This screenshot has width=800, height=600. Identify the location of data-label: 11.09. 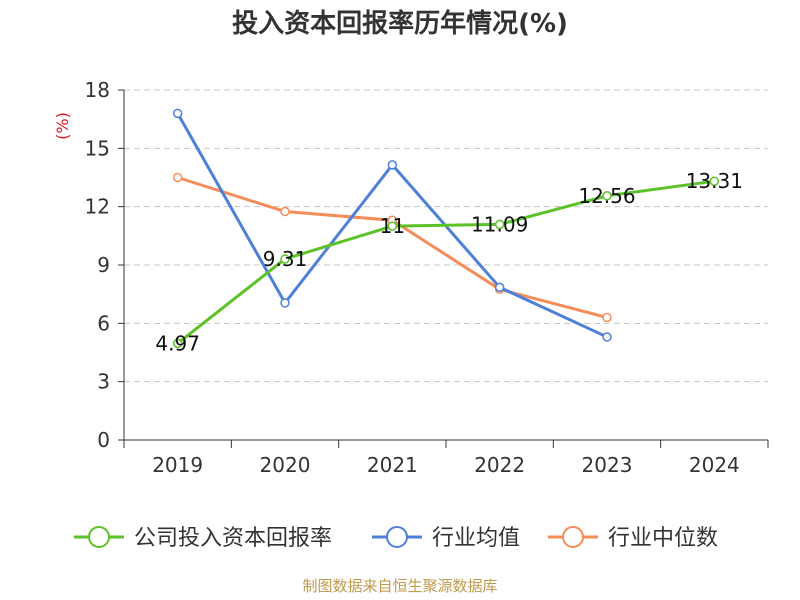
(499, 224).